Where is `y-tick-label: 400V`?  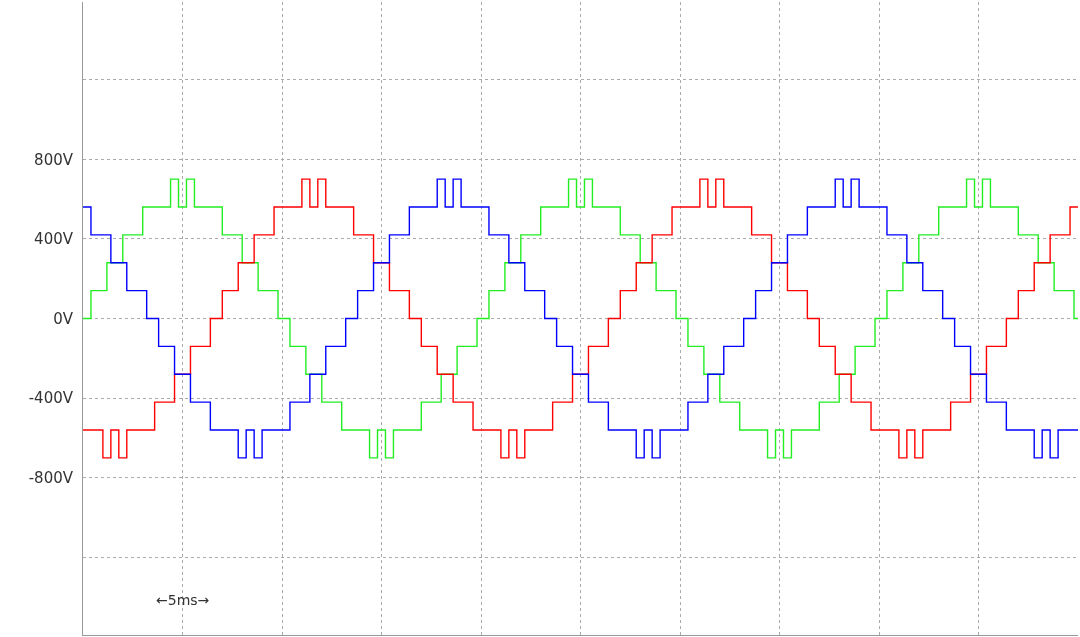 y-tick-label: 400V is located at coordinates (54, 239).